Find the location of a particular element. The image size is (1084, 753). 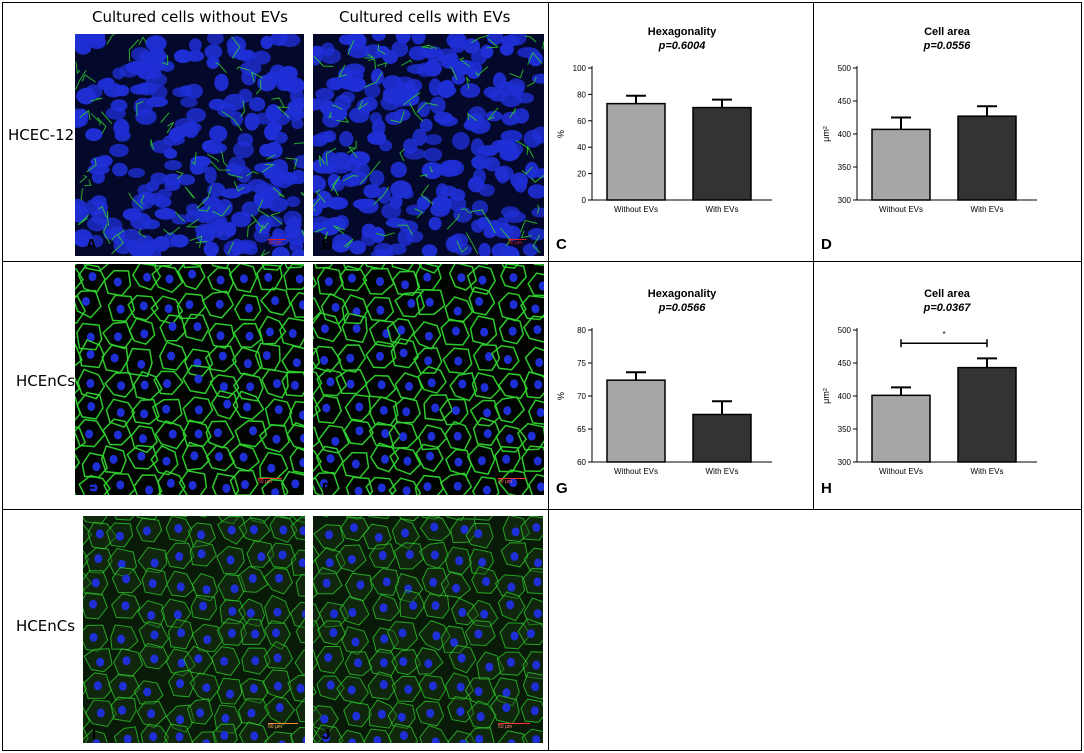

panel-letter-j: J is located at coordinates (326, 734).